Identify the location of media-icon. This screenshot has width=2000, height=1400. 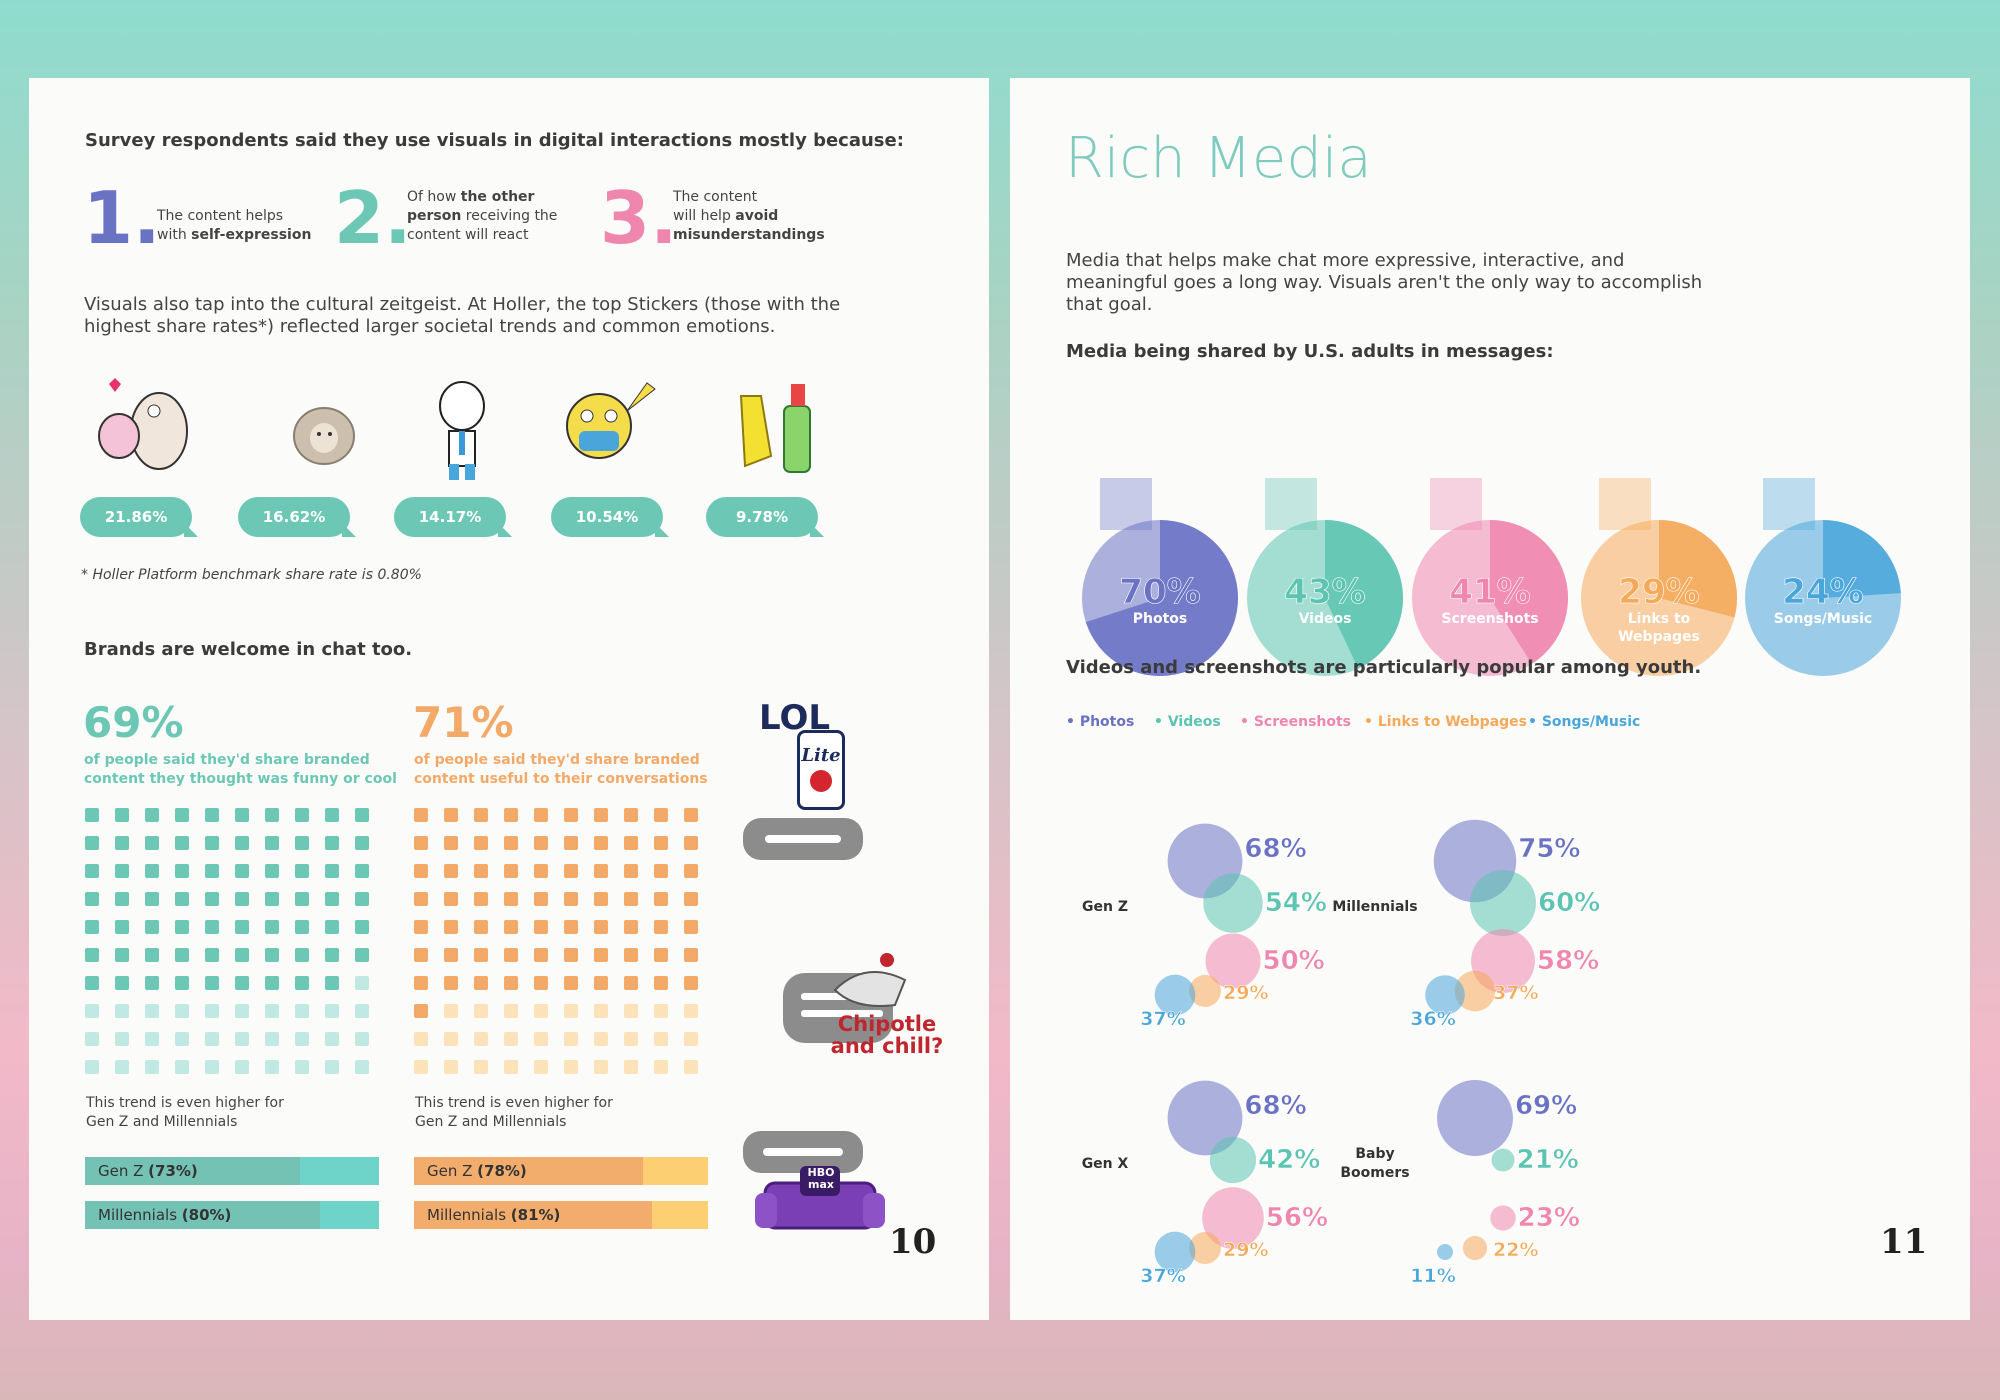
(1789, 504).